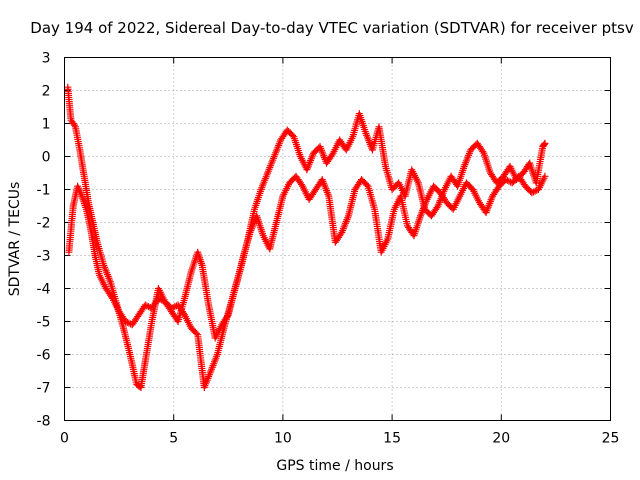 This screenshot has width=640, height=480. I want to click on y-tick-label: -2, so click(44, 224).